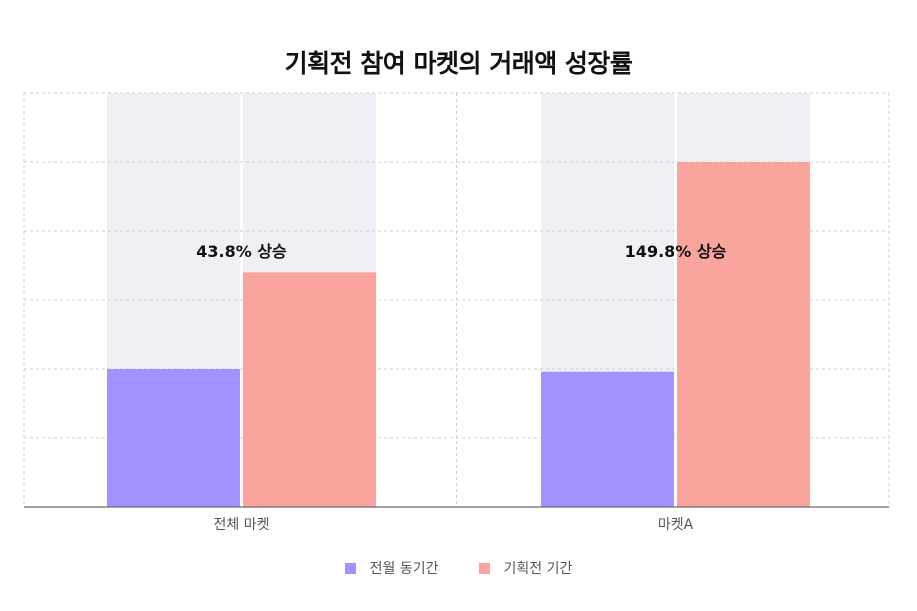  Describe the element at coordinates (404, 569) in the screenshot. I see `legend-label-previous: 전월 동기간` at that location.